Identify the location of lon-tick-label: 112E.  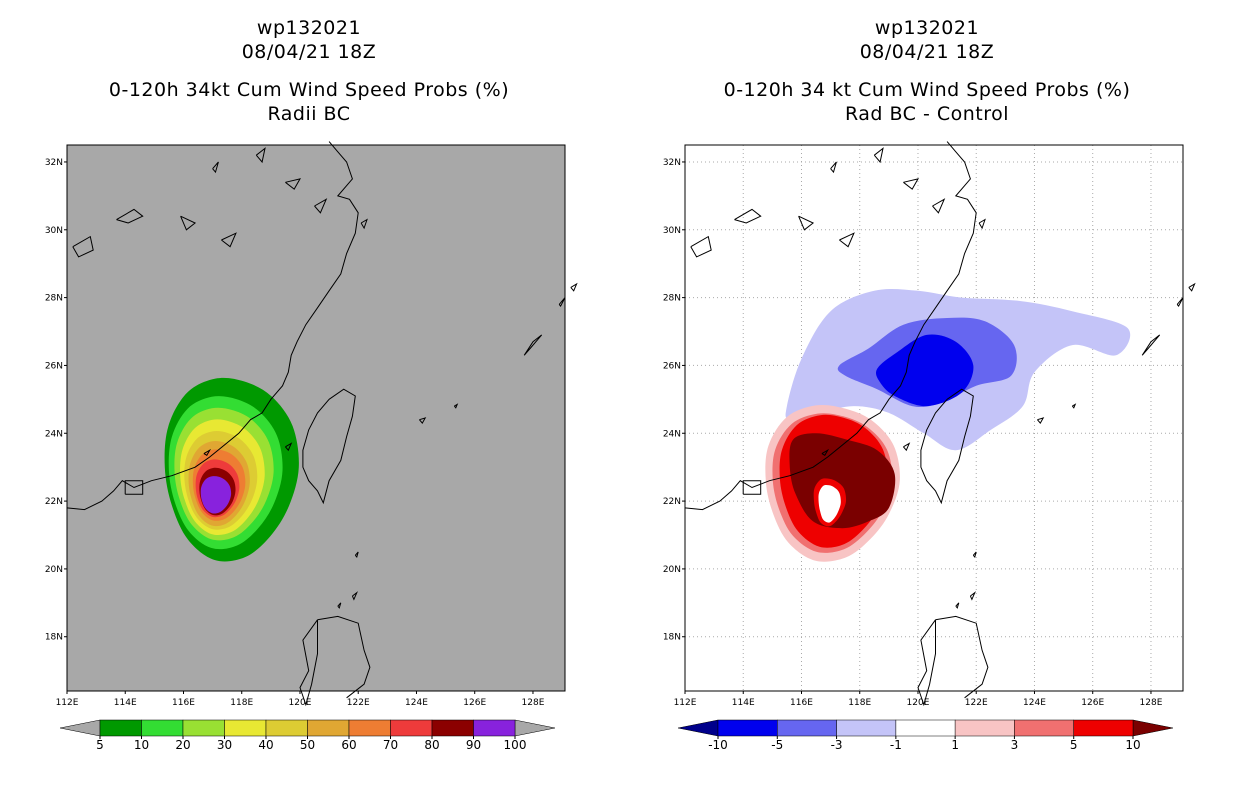
(685, 703).